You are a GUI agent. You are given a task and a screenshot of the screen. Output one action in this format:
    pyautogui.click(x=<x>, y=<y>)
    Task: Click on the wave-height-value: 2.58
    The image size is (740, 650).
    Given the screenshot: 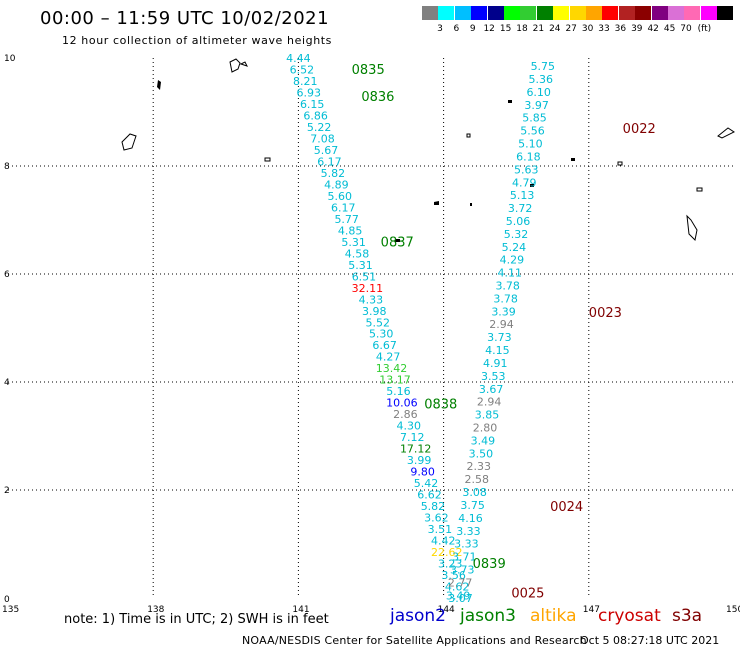 What is the action you would take?
    pyautogui.click(x=476, y=479)
    